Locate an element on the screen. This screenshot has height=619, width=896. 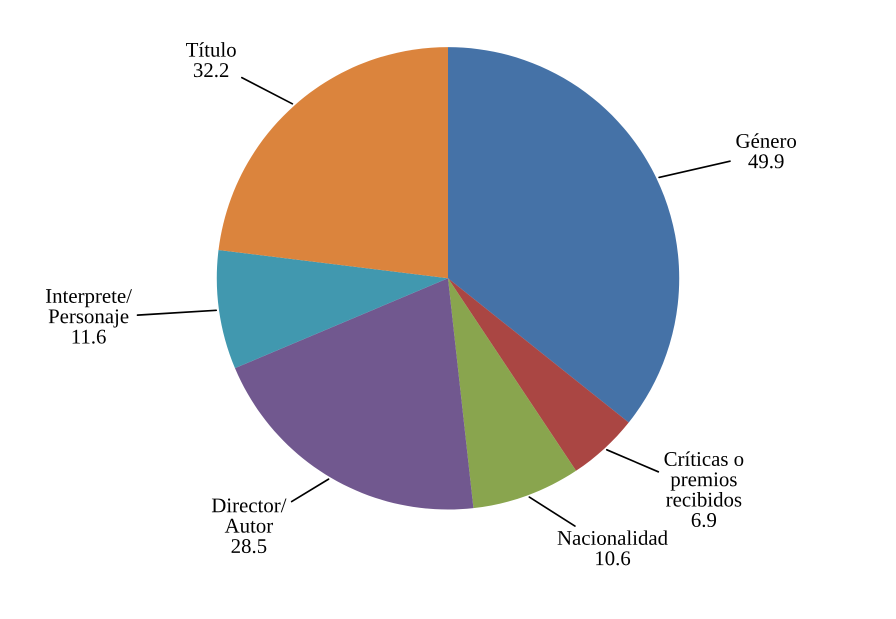
slice-label: Director/ Autor is located at coordinates (249, 515).